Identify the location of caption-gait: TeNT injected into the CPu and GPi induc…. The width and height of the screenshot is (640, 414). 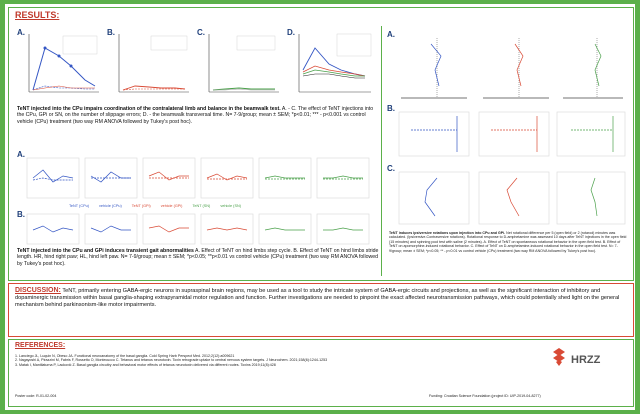
(198, 257).